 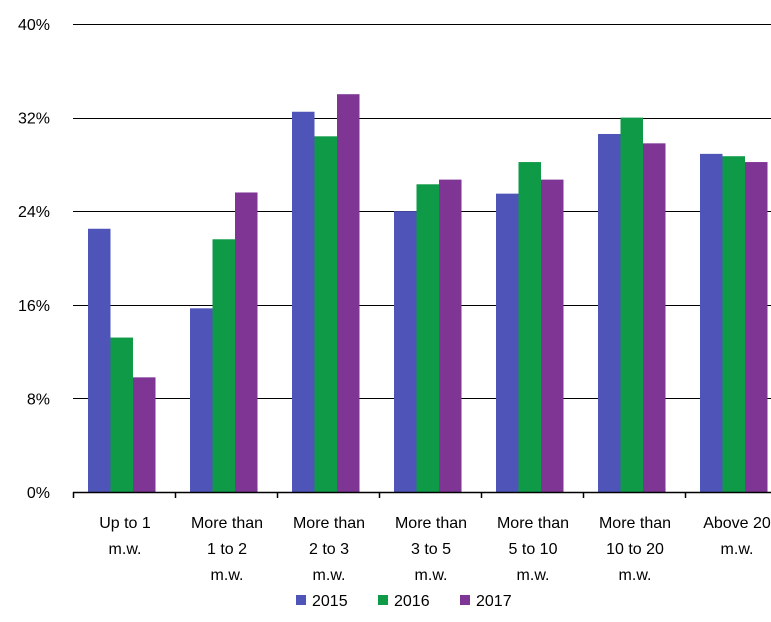 I want to click on legend-swatch-2016, so click(x=383, y=600).